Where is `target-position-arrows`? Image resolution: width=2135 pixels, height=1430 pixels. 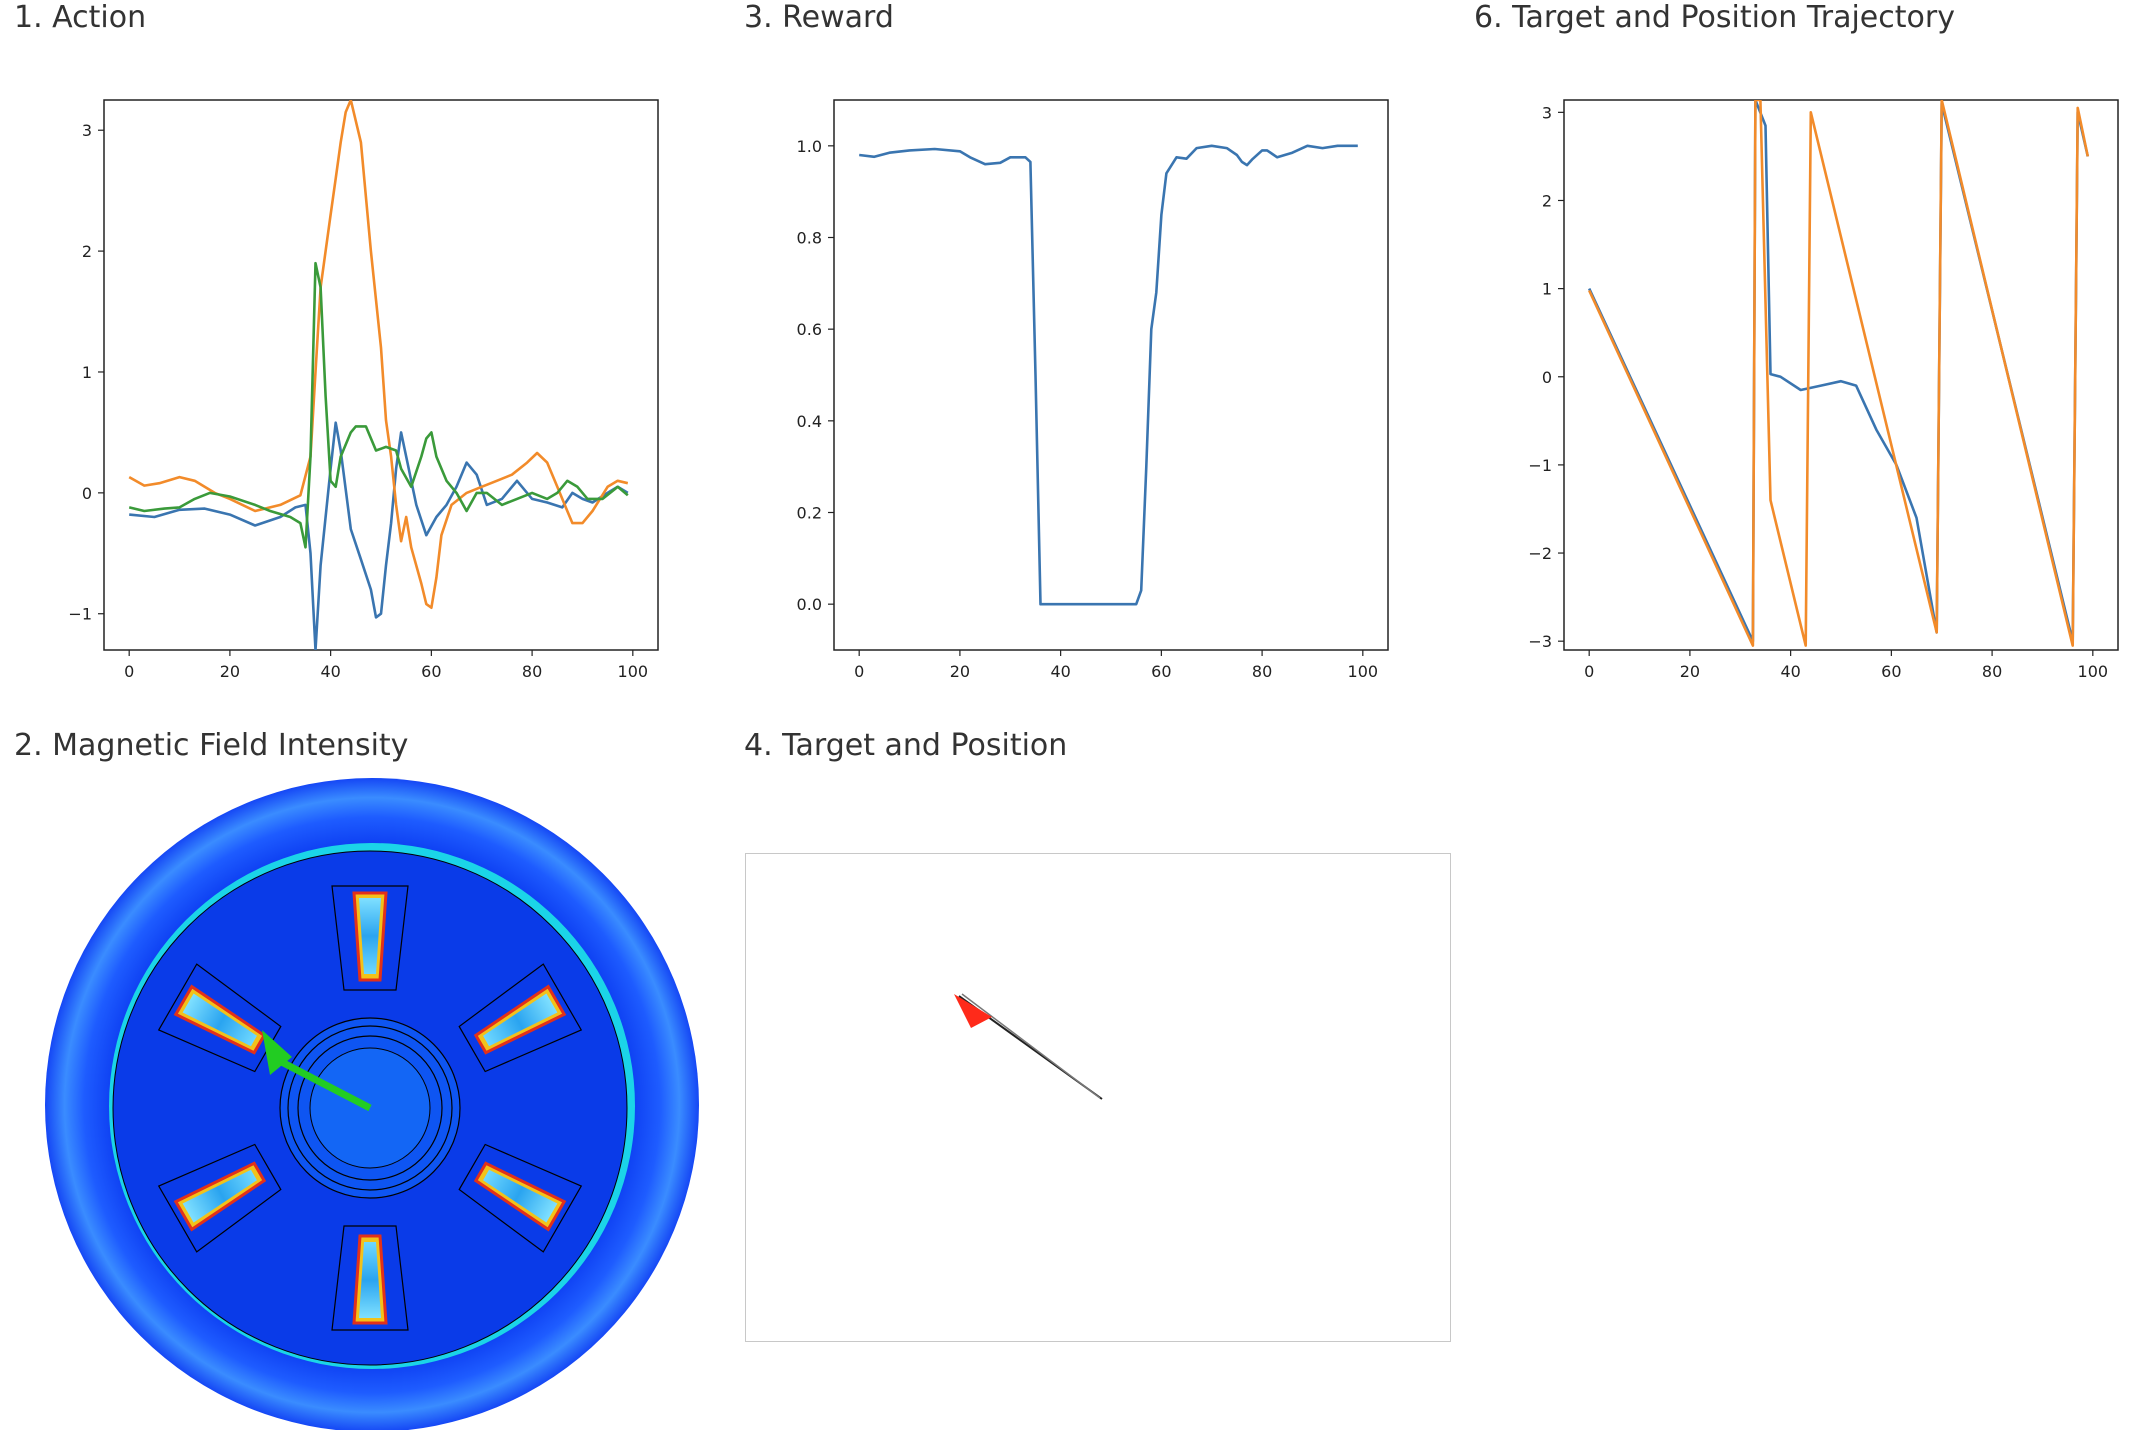
target-position-arrows is located at coordinates (1028, 1046).